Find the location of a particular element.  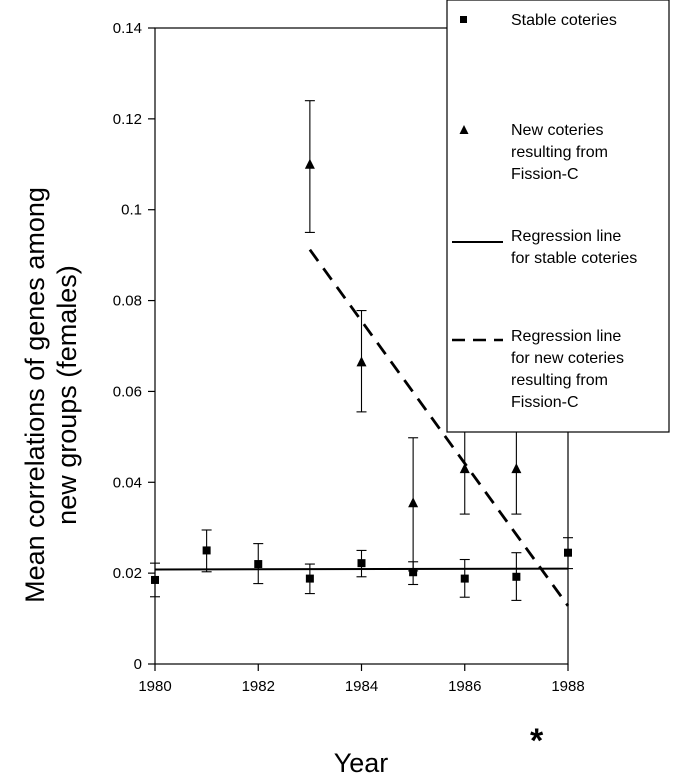

legend-label-reg-stable-1: Regression line is located at coordinates (566, 236).